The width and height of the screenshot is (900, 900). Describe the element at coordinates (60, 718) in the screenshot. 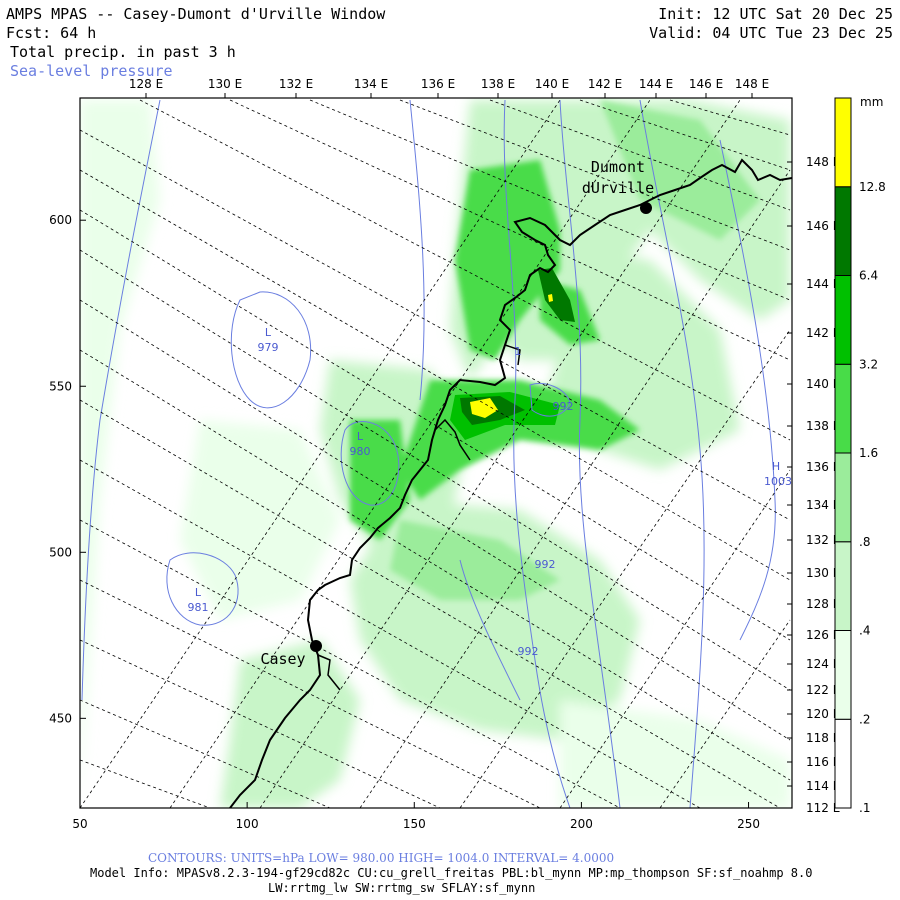

I see `y-grid-label: 450` at that location.